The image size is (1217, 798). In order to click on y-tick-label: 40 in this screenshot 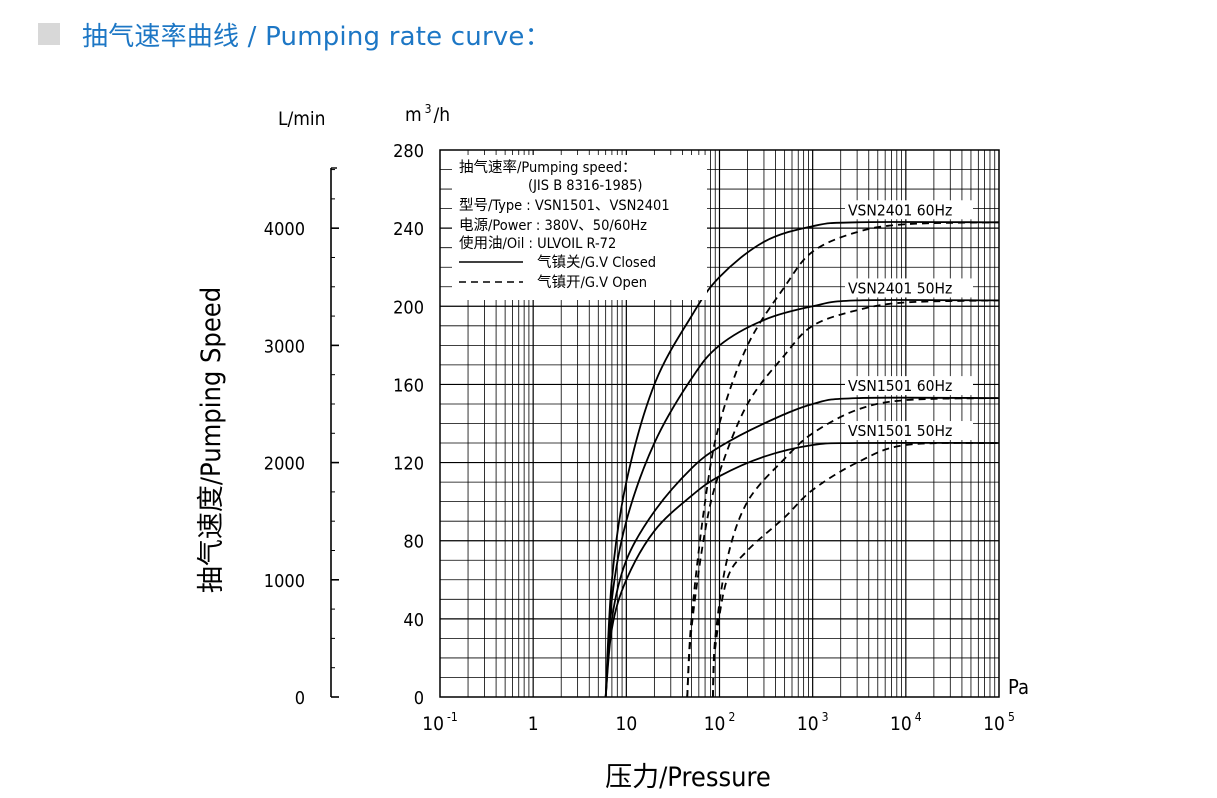, I will do `click(413, 620)`.